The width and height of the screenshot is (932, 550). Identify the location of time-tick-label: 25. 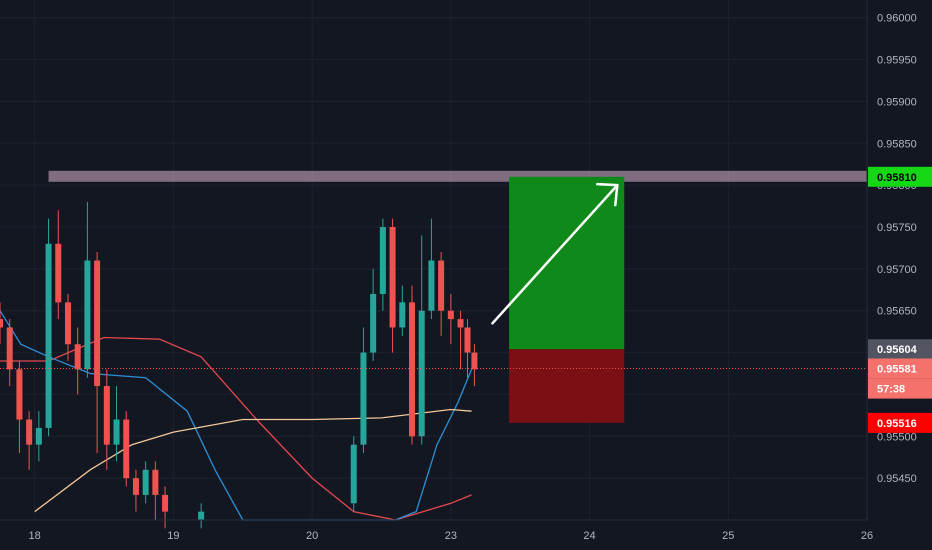
(728, 536).